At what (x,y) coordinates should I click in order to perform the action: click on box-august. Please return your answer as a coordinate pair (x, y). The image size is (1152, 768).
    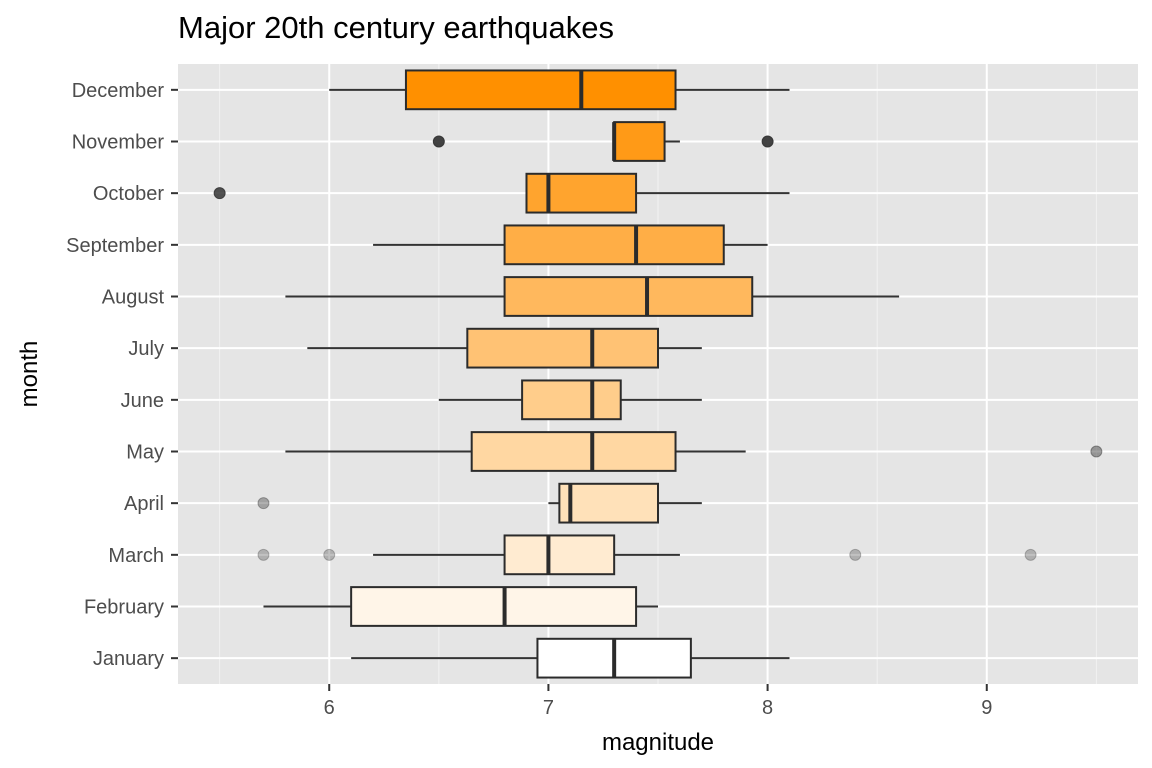
    Looking at the image, I should click on (592, 296).